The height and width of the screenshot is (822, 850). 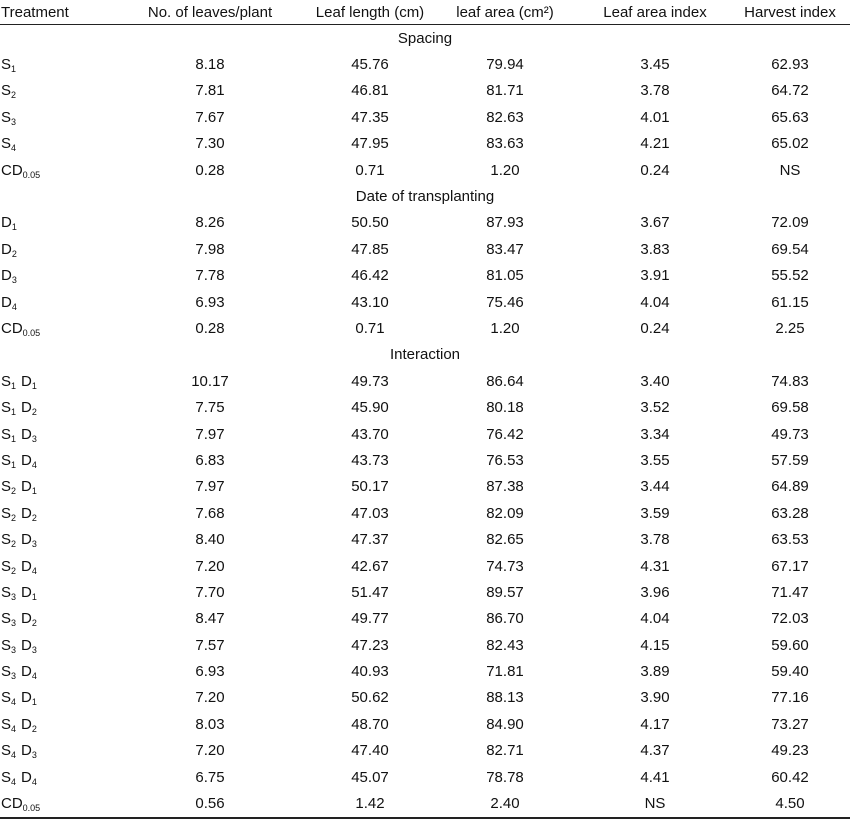 I want to click on value-cell: 3.83, so click(x=655, y=249).